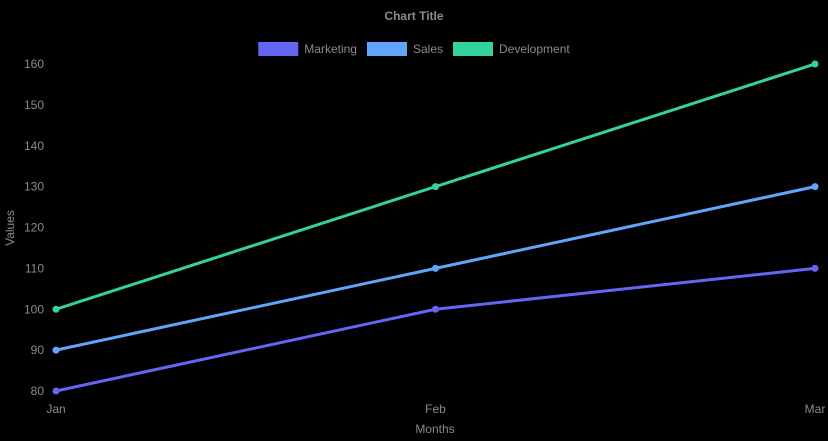  I want to click on legend-item: Marketing, so click(307, 49).